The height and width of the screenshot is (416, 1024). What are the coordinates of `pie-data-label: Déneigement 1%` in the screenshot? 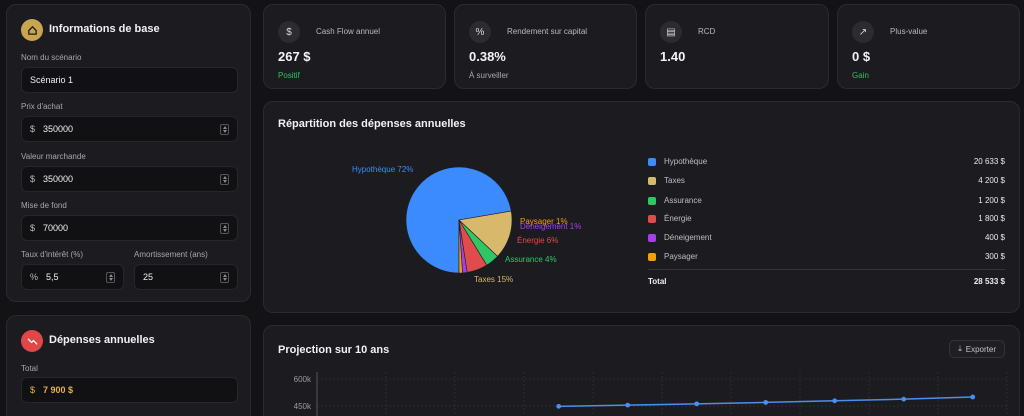 It's located at (550, 226).